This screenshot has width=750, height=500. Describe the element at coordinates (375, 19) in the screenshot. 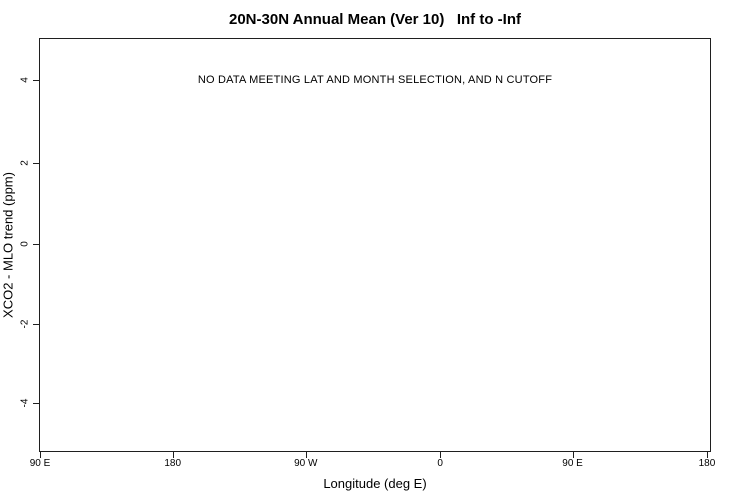

I see `chart-title: 20N-30N Annual Mean (Ver 10) Inf to -Inf` at that location.